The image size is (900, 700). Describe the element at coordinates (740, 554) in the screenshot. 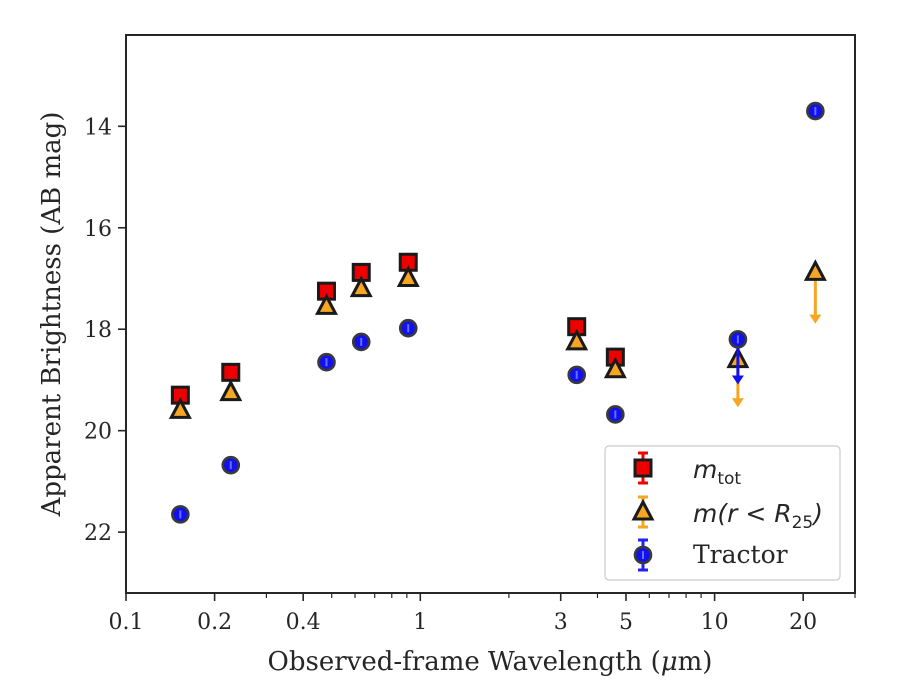

I see `legend-entry-tractor: Tractor` at that location.